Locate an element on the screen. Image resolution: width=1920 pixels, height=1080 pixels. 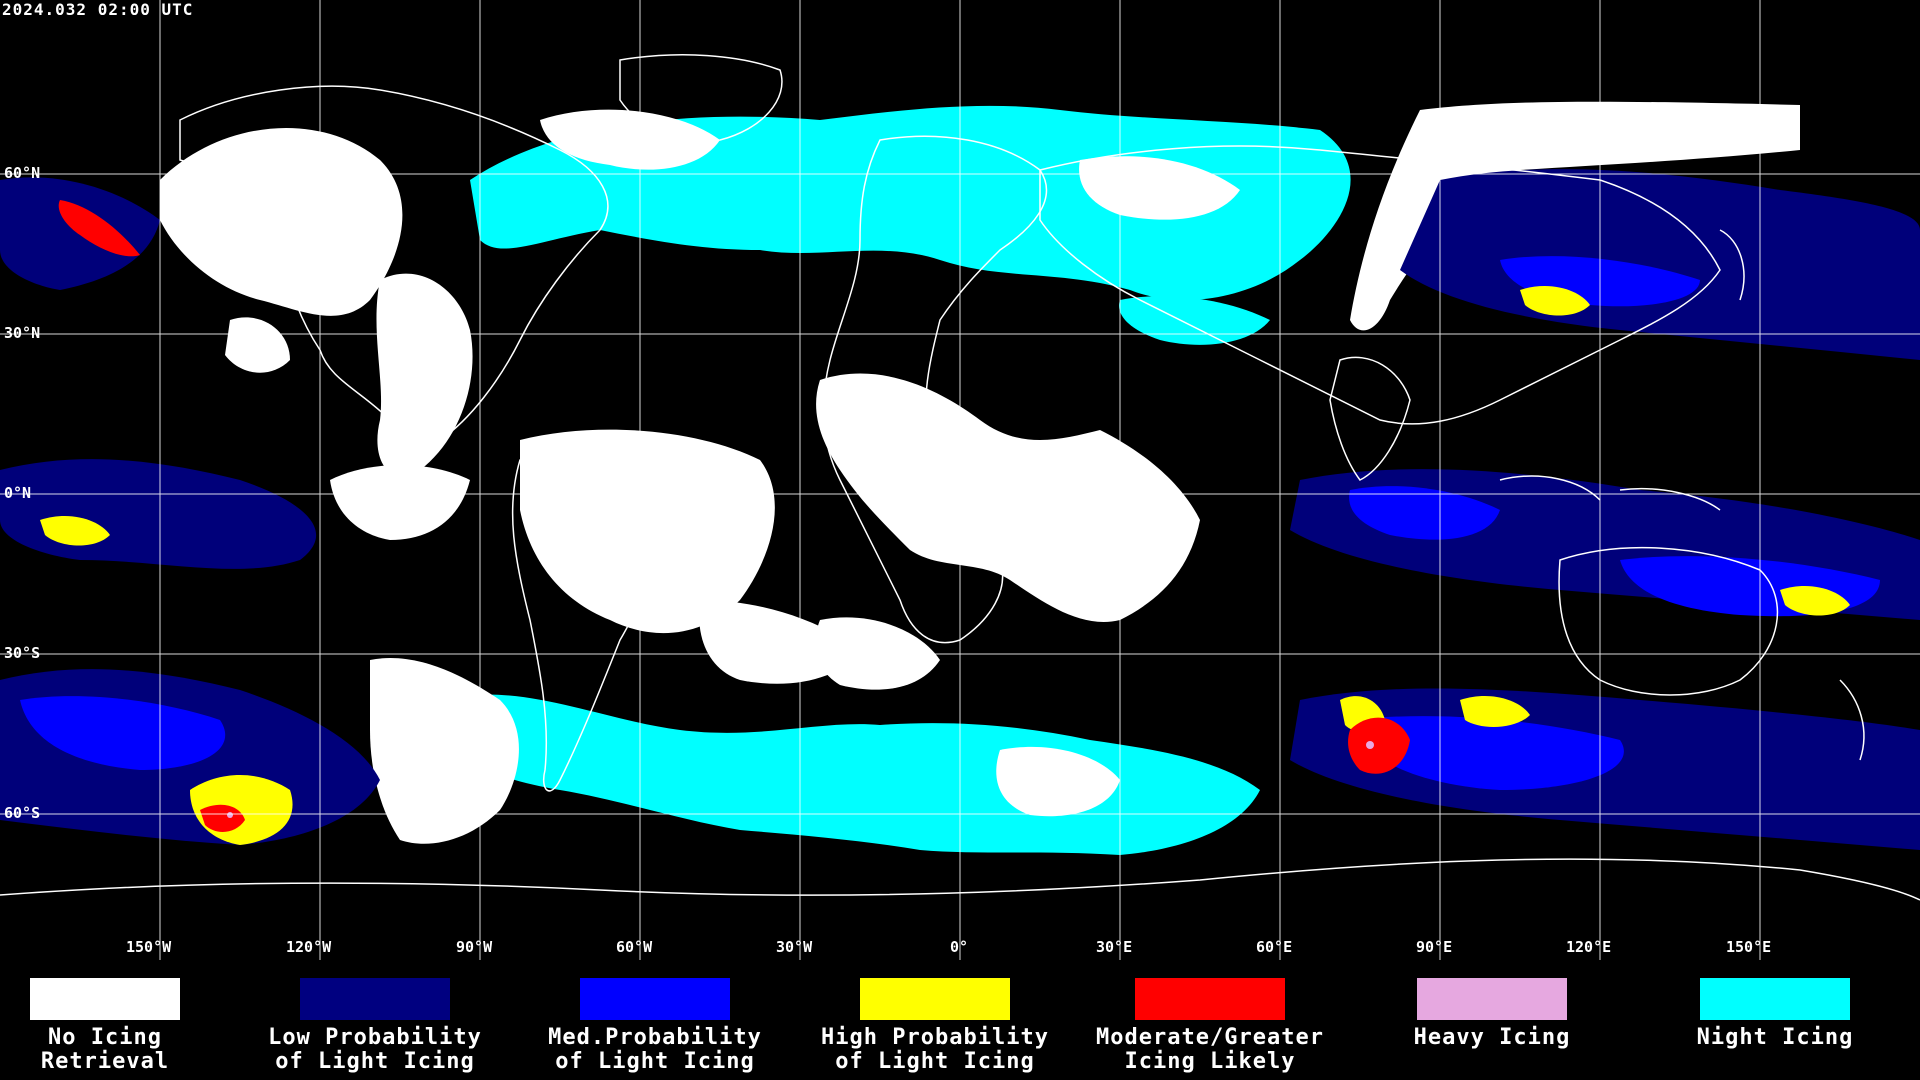
legend-label-high-prob: High Probability of Light Icing is located at coordinates (935, 1050).